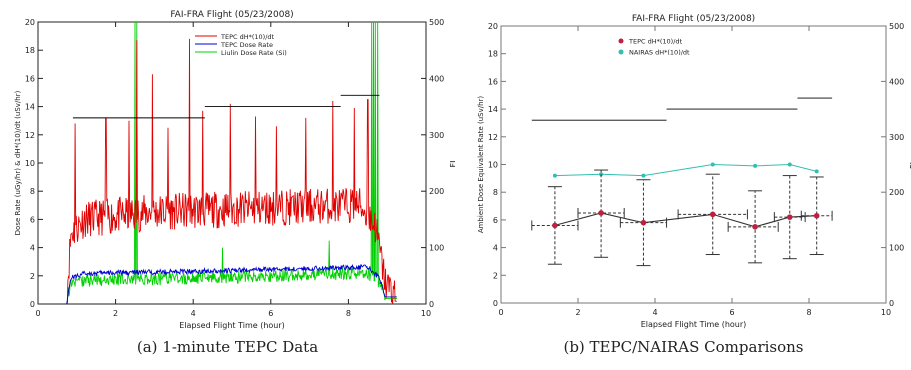 This screenshot has width=911, height=370. I want to click on a-legend-label: Liulin Dose Rate (Si), so click(254, 53).